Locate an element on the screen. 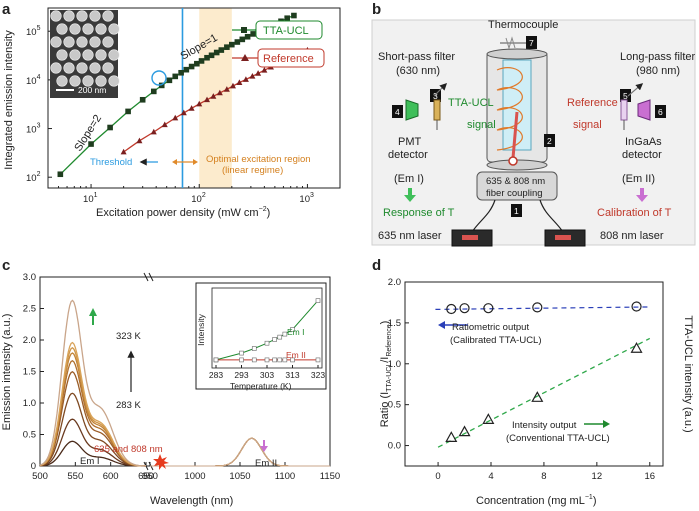 Image resolution: width=699 pixels, height=511 pixels. legend-tta-ucl-label: TTA-UCL is located at coordinates (286, 31).